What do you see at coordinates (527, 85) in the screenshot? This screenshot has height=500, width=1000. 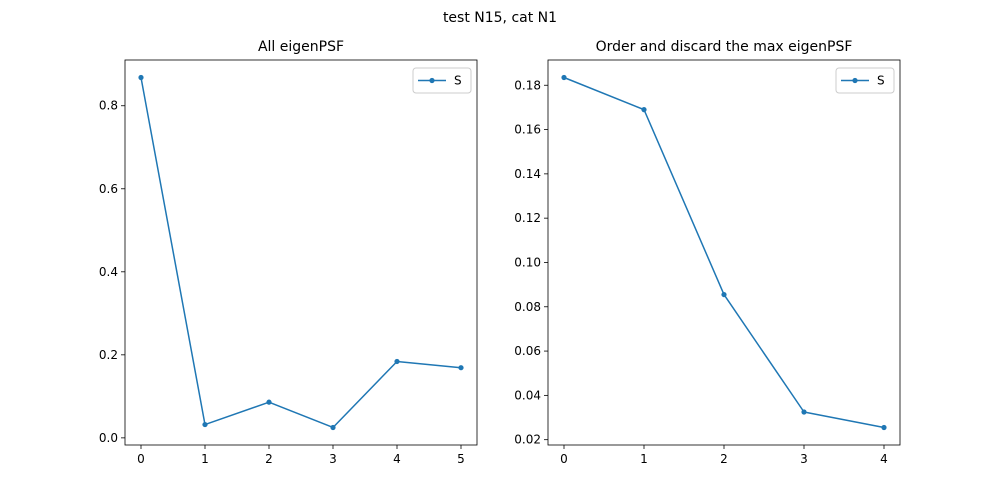 I see `y-tick-label: 0.18` at bounding box center [527, 85].